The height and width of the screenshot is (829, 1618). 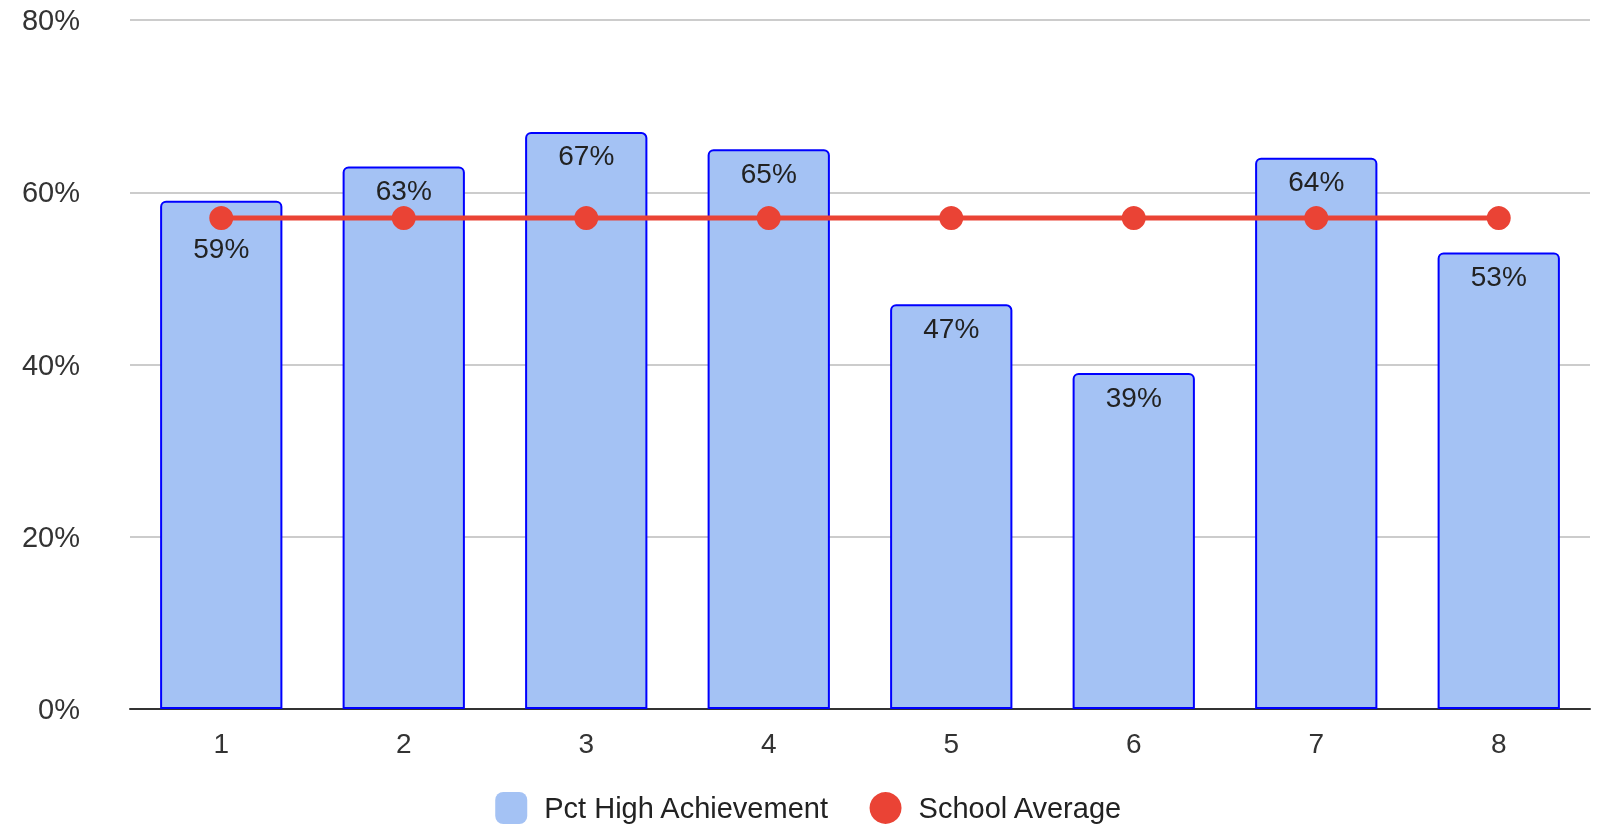 What do you see at coordinates (1133, 743) in the screenshot?
I see `x-tick-label: 6` at bounding box center [1133, 743].